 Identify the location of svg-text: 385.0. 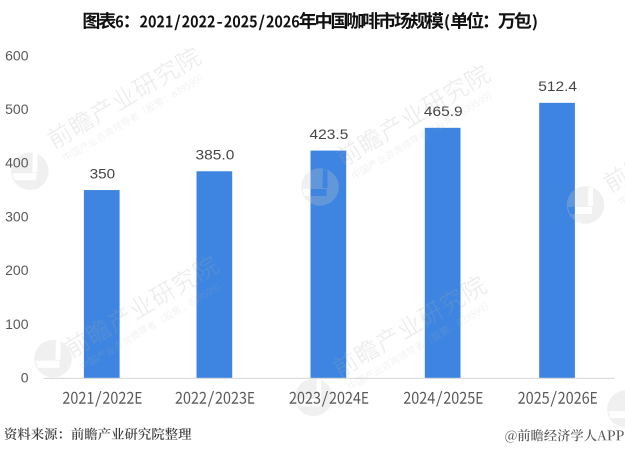
(215, 156).